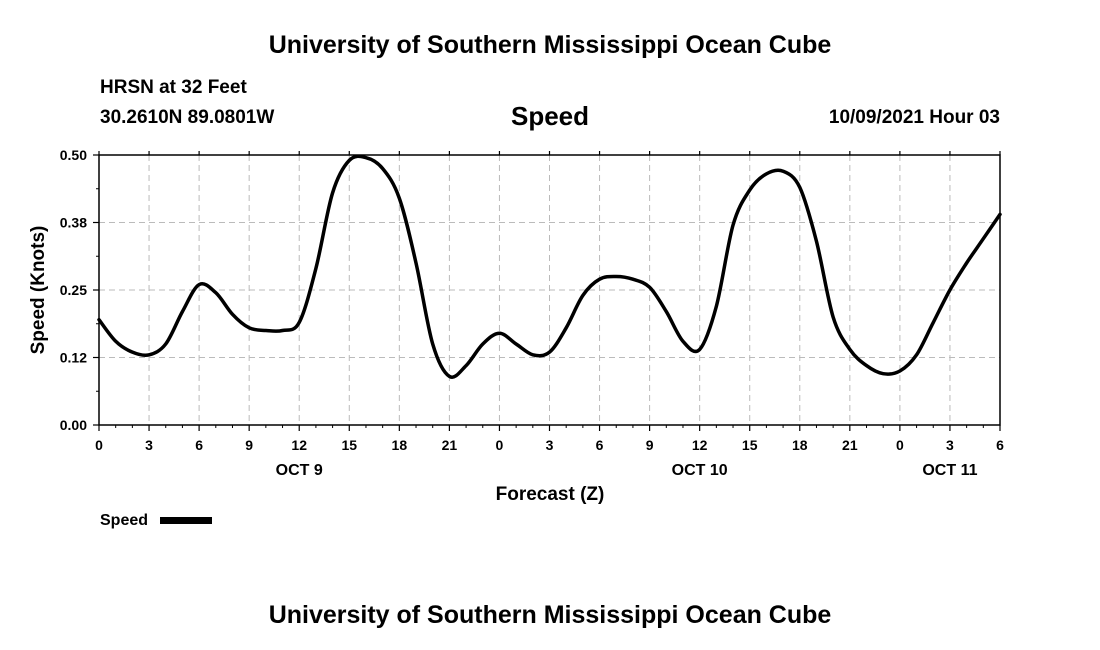  What do you see at coordinates (73, 223) in the screenshot?
I see `y-tick-label: 0.38` at bounding box center [73, 223].